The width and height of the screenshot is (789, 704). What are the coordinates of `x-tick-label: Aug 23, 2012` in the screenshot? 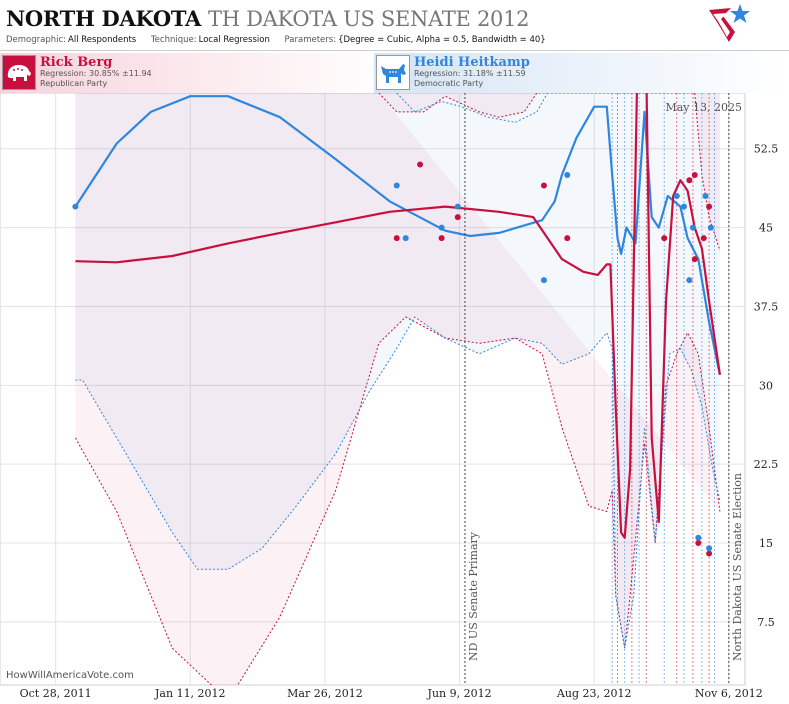 It's located at (594, 693).